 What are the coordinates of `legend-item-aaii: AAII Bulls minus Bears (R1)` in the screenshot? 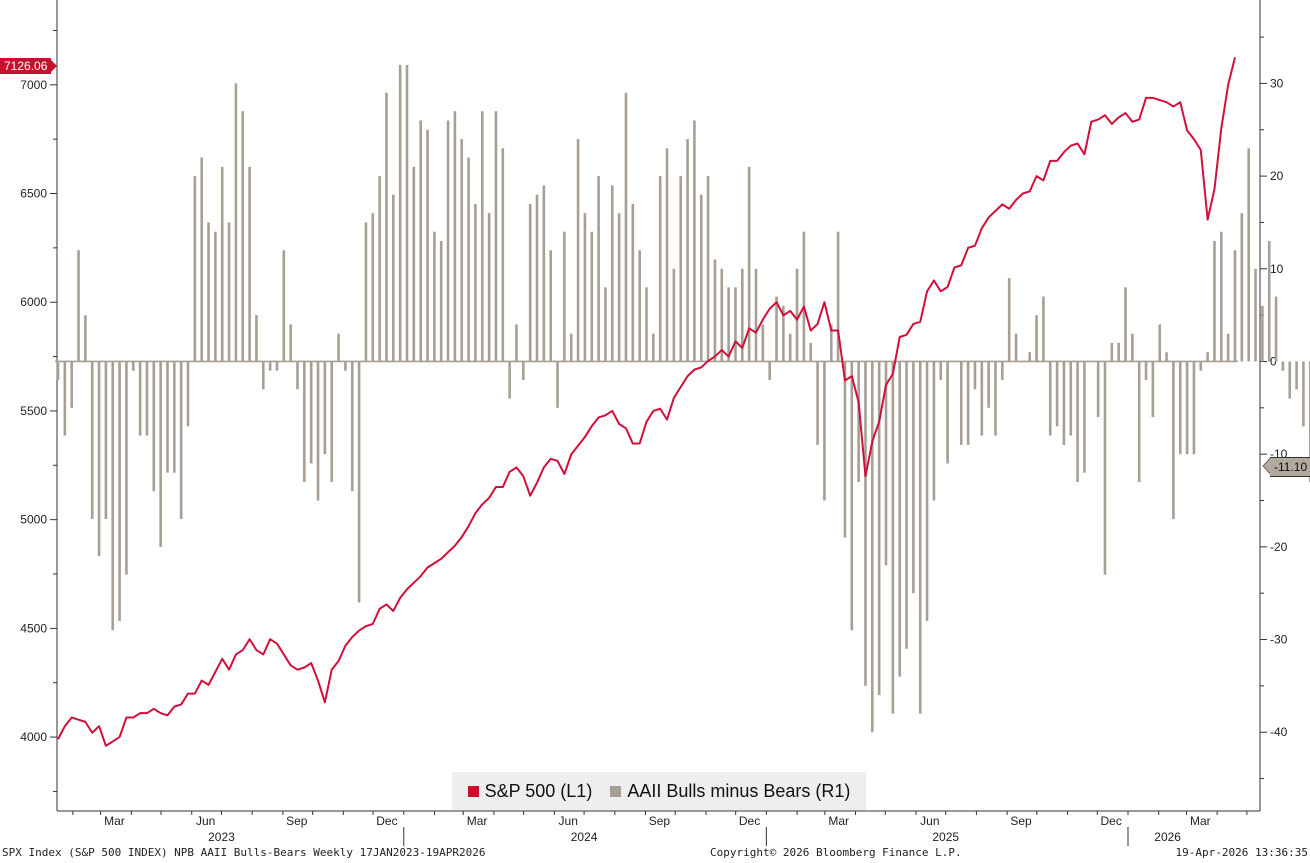 It's located at (730, 791).